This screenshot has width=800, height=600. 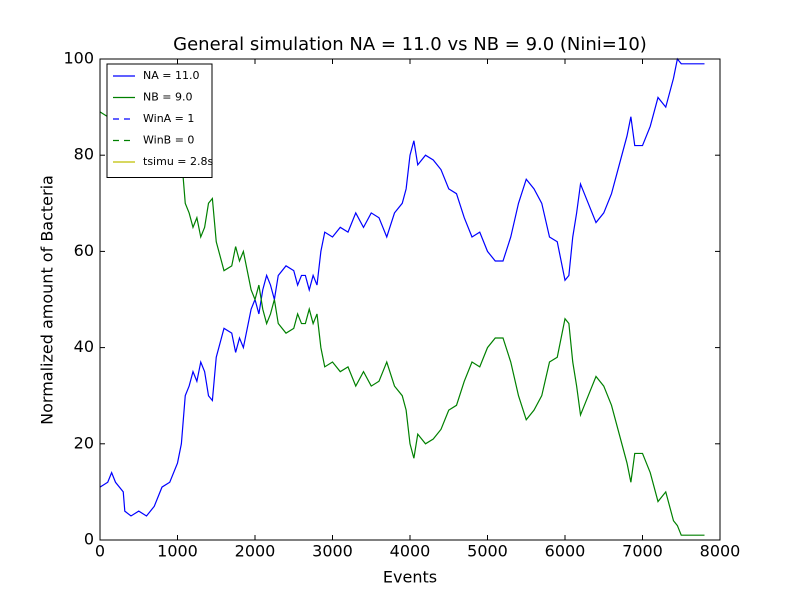 I want to click on x-tick-label: 8000, so click(x=720, y=551).